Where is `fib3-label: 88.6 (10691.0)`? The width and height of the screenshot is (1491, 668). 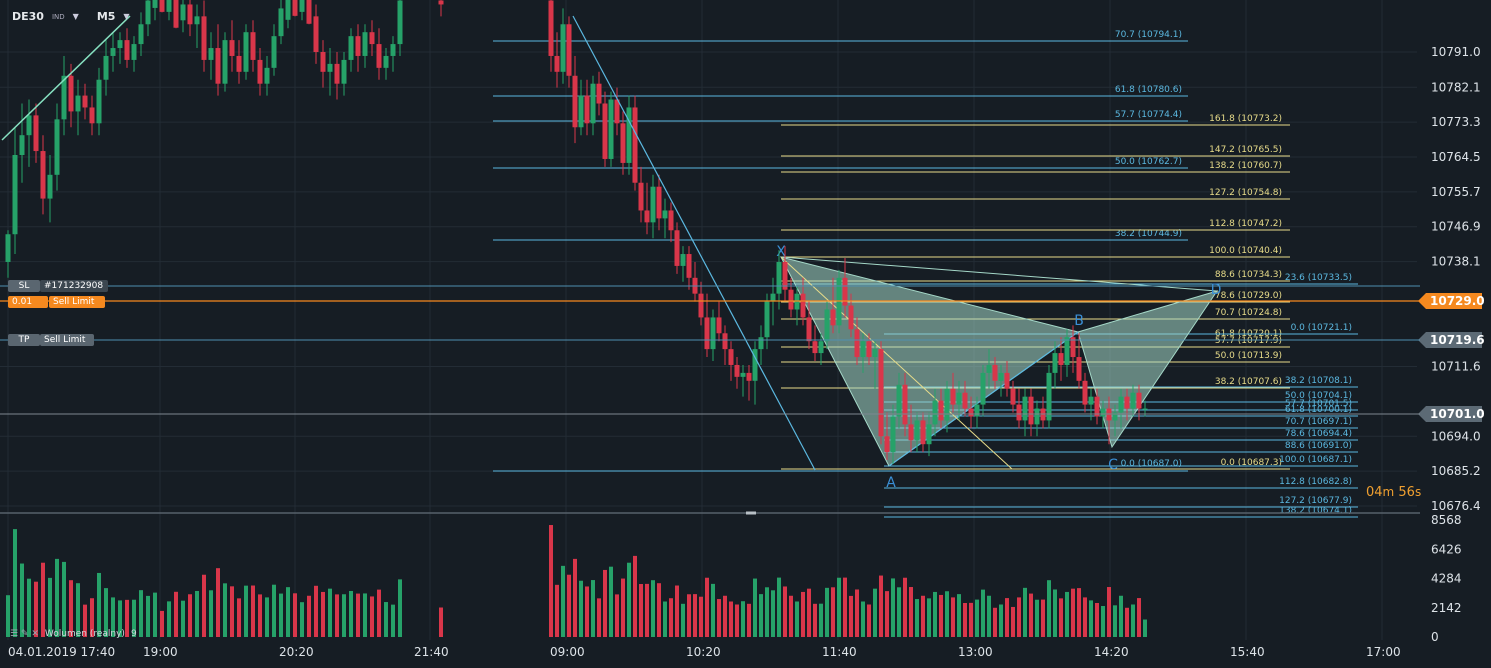
fib3-label: 88.6 (10691.0) is located at coordinates (1318, 446).